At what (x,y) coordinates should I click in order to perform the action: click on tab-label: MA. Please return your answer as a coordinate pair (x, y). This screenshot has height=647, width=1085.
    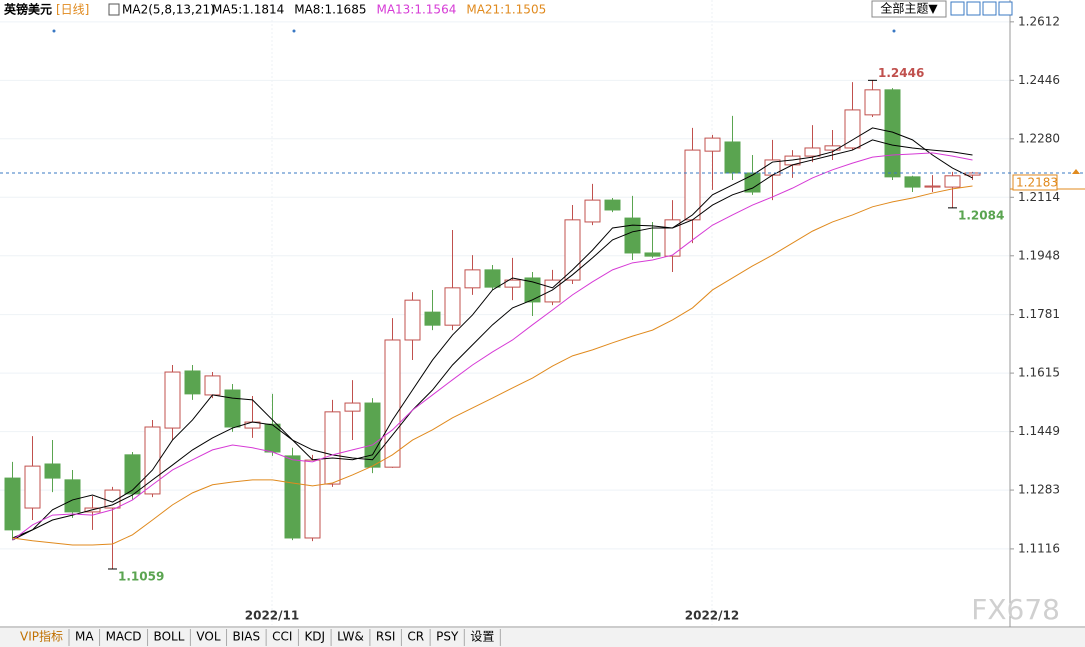
    Looking at the image, I should click on (84, 637).